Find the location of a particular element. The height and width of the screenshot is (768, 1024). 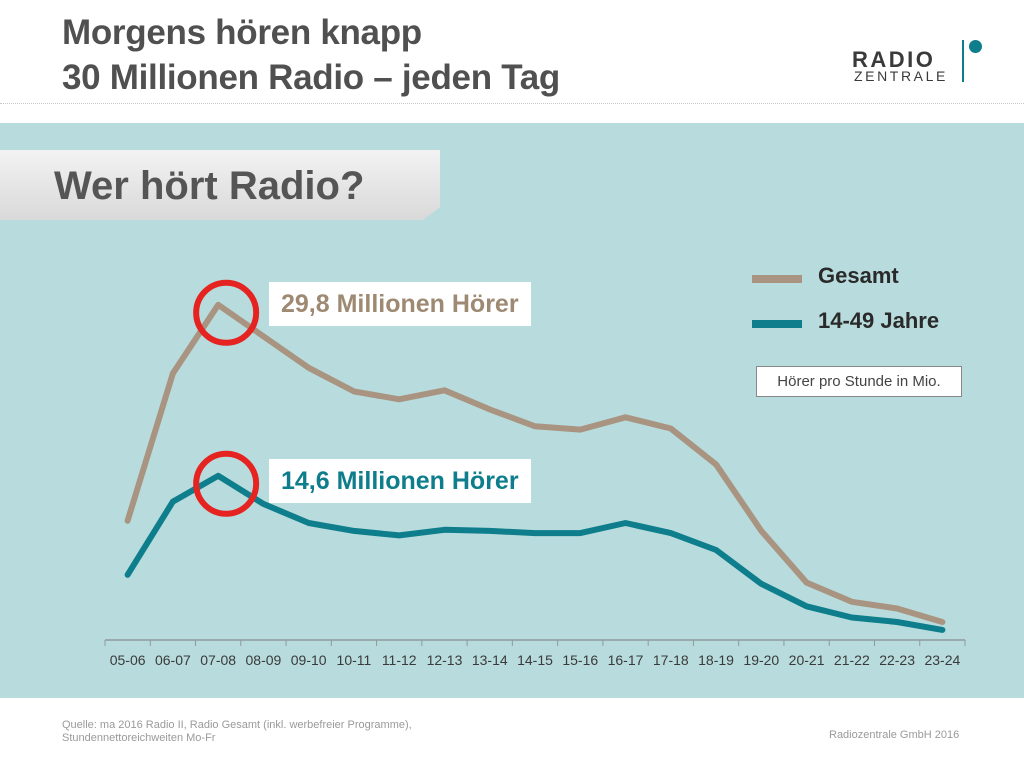

source-line-2: Stundennettoreichweiten Mo-Fr is located at coordinates (139, 738).